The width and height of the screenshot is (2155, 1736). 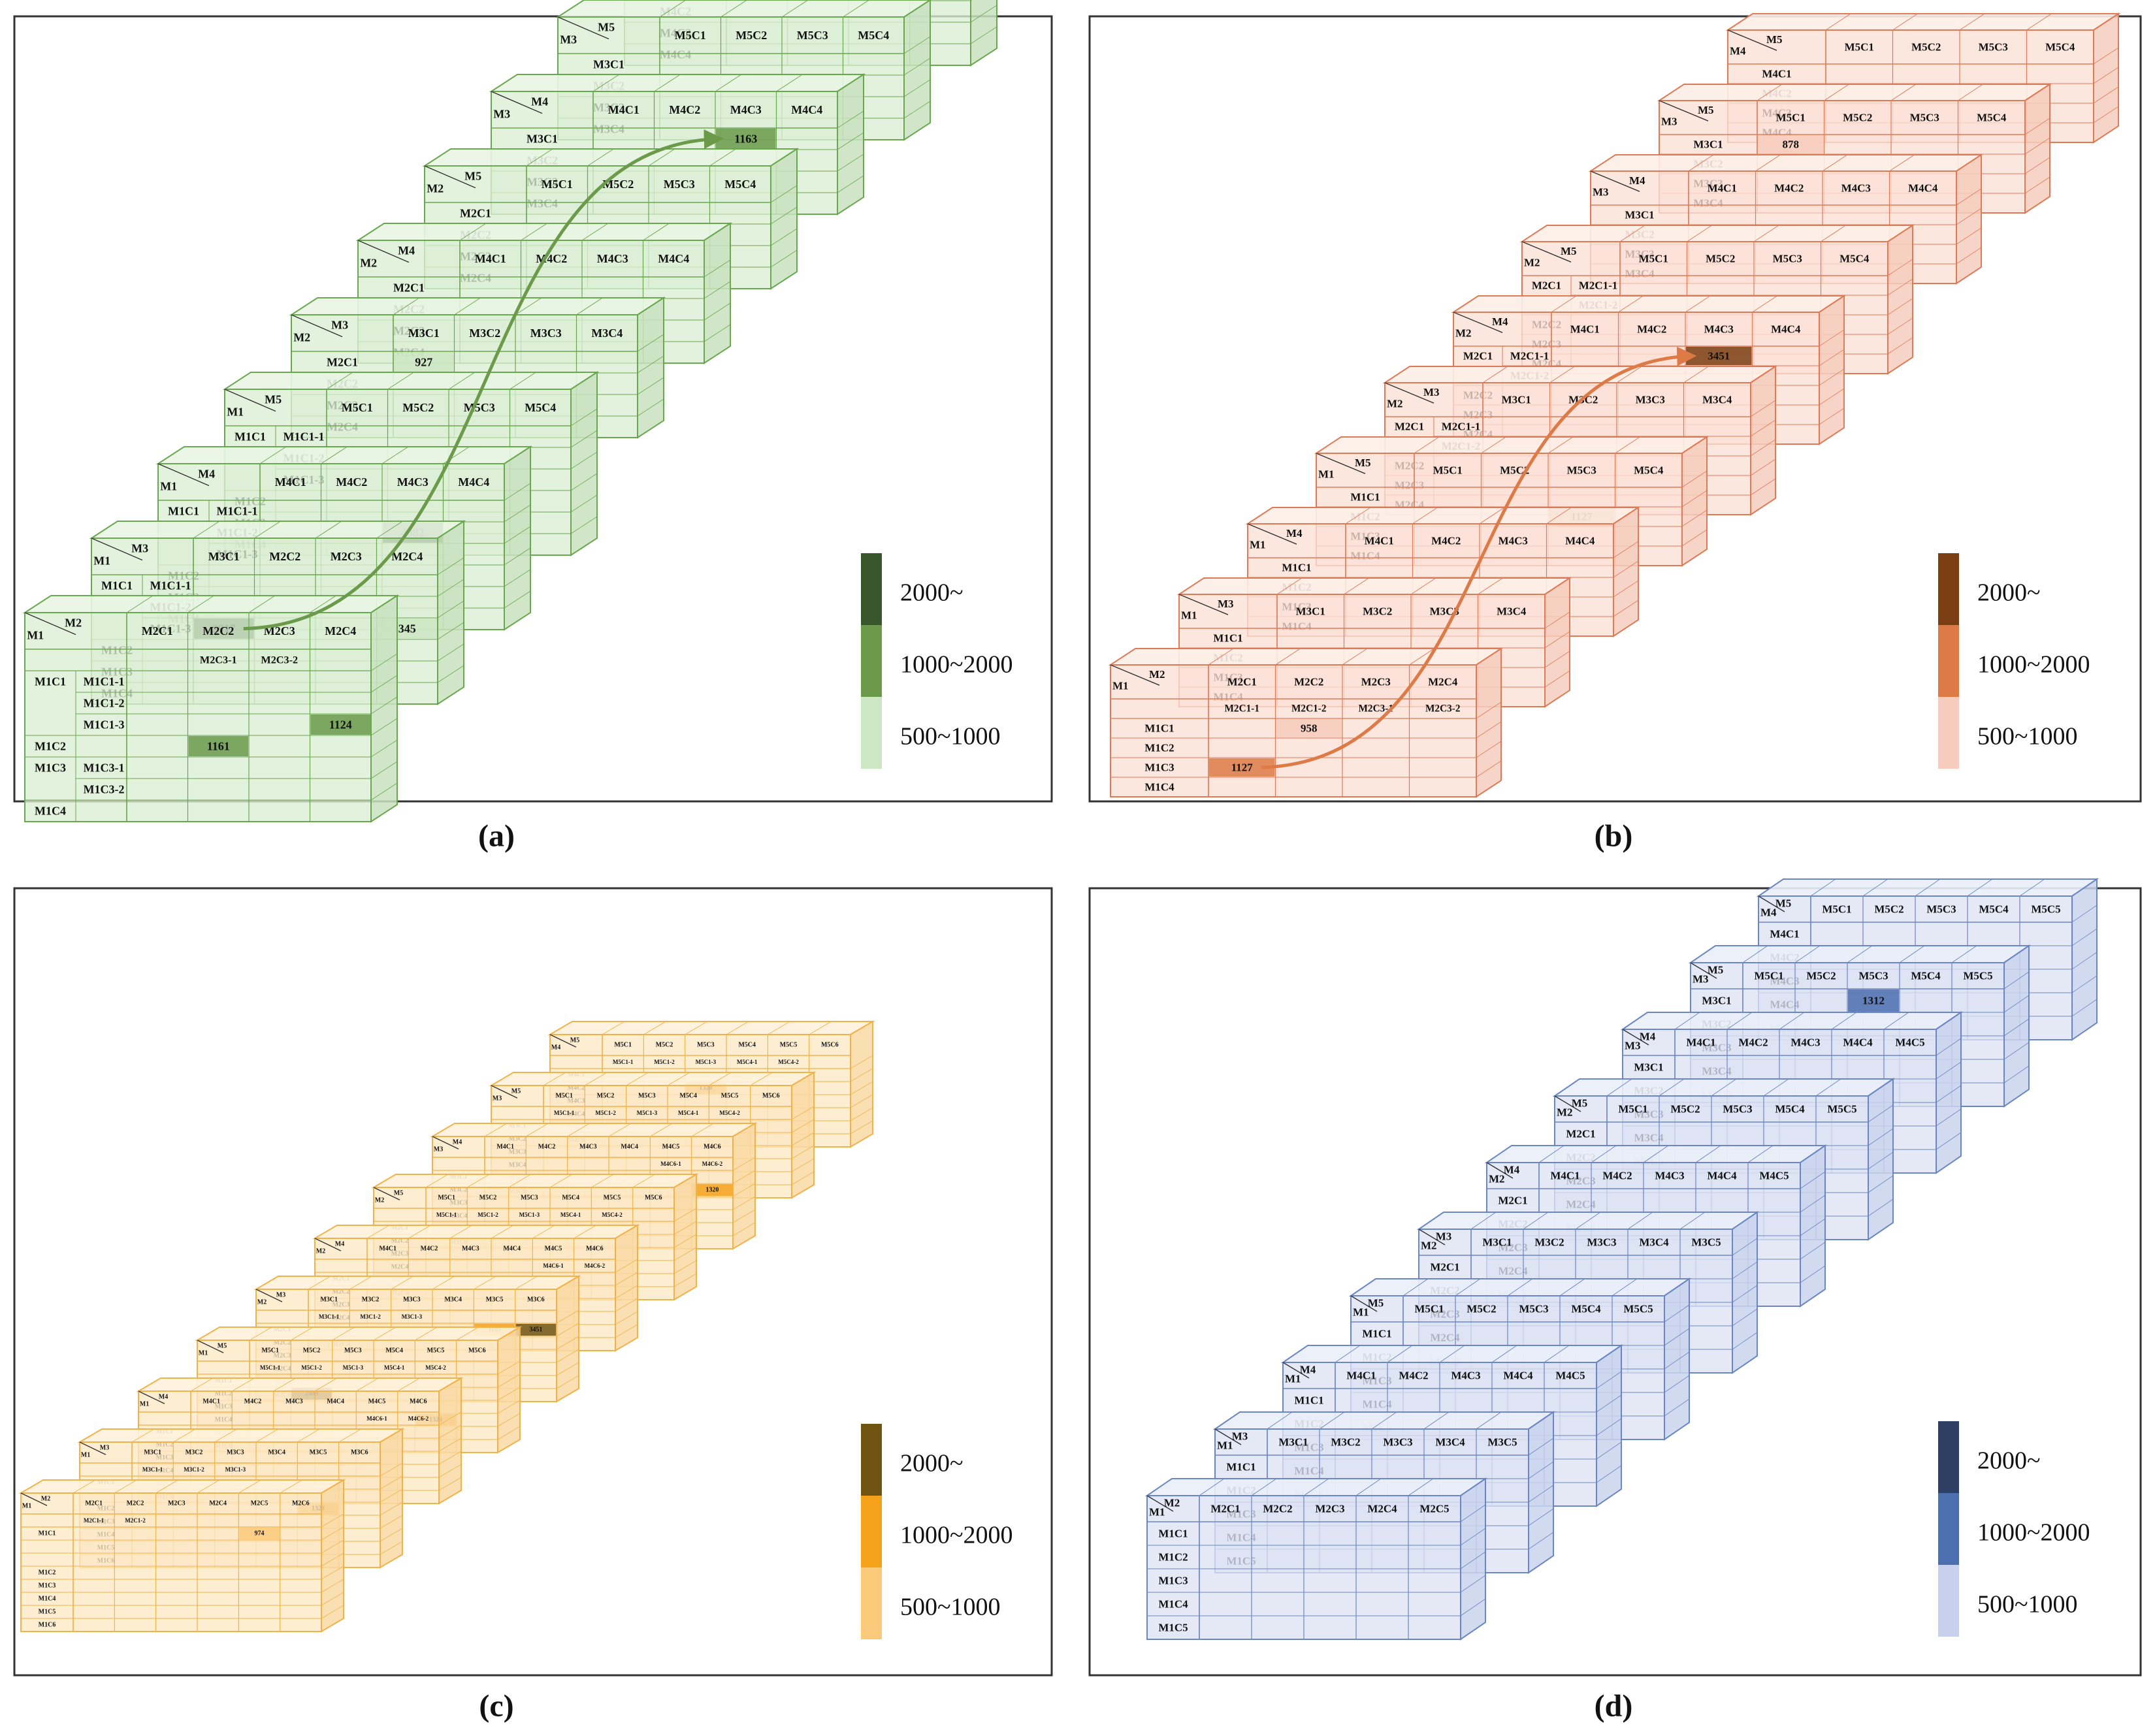 I want to click on row-label: M1C1, so click(x=117, y=585).